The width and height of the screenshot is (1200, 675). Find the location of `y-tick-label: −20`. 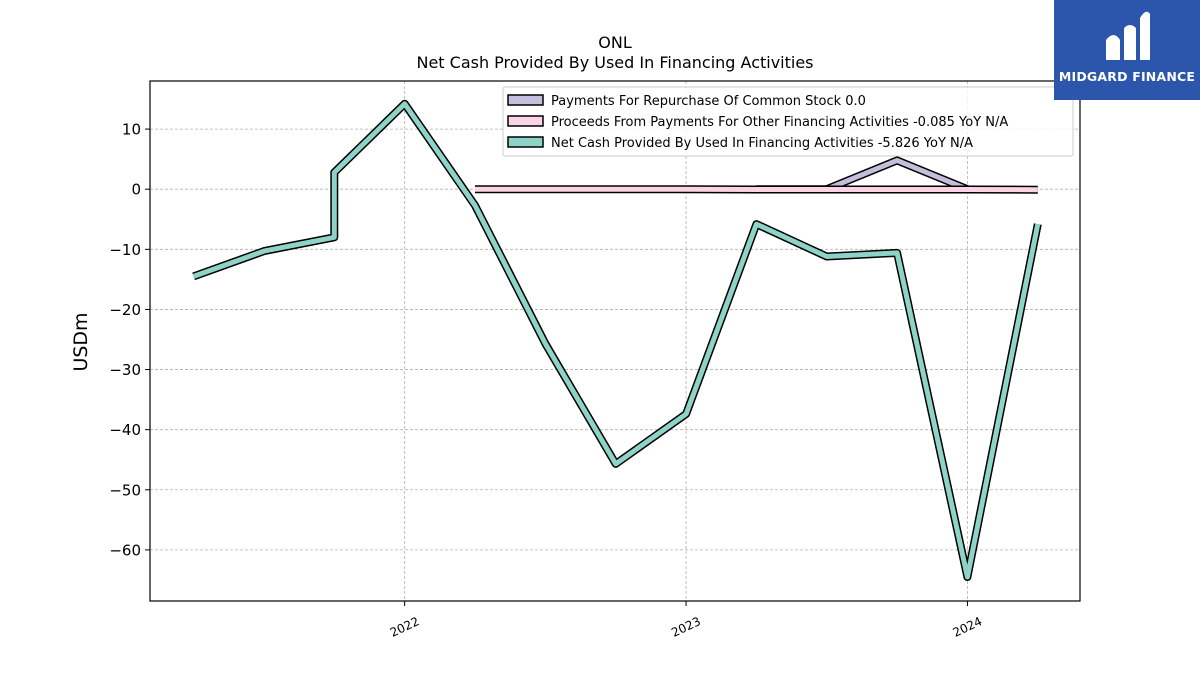

y-tick-label: −20 is located at coordinates (125, 310).